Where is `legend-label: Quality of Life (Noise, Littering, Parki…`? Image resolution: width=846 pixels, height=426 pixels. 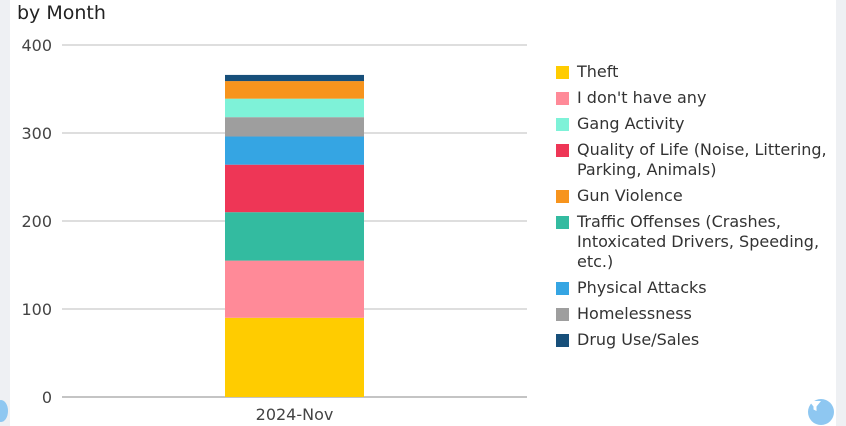 legend-label: Quality of Life (Noise, Littering, Parki… is located at coordinates (702, 159).